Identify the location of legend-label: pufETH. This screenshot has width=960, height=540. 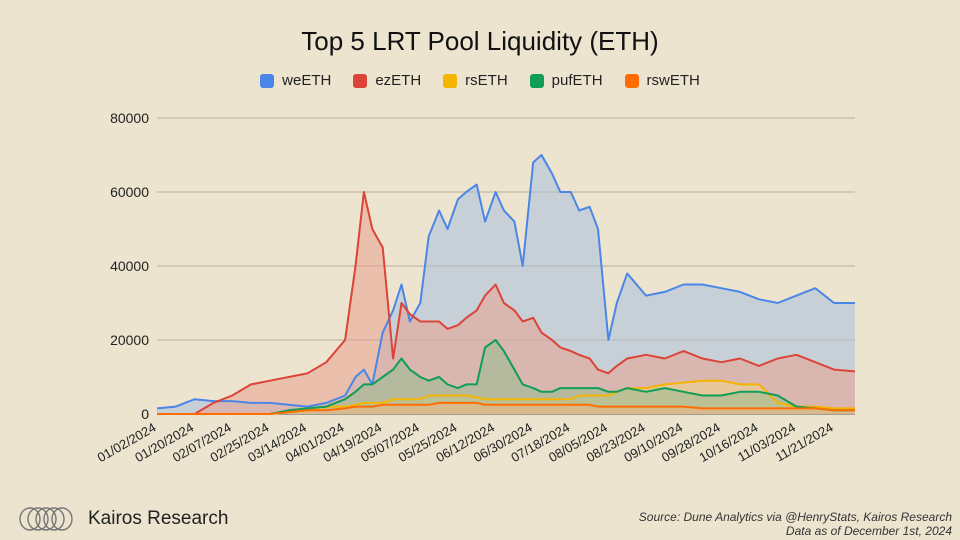
(577, 80).